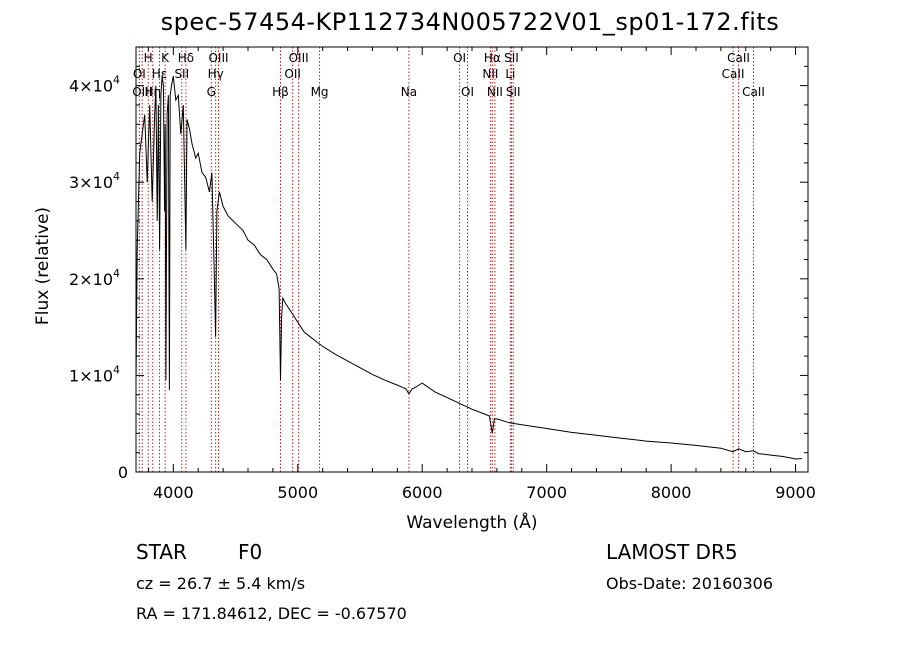 The height and width of the screenshot is (649, 900). I want to click on line-label-lines_low-0: OIII, so click(142, 92).